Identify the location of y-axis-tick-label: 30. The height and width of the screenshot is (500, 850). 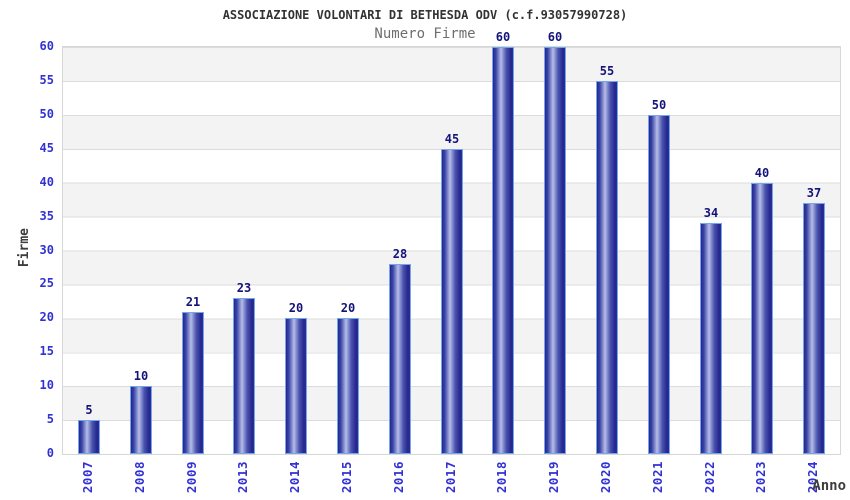
(46, 250).